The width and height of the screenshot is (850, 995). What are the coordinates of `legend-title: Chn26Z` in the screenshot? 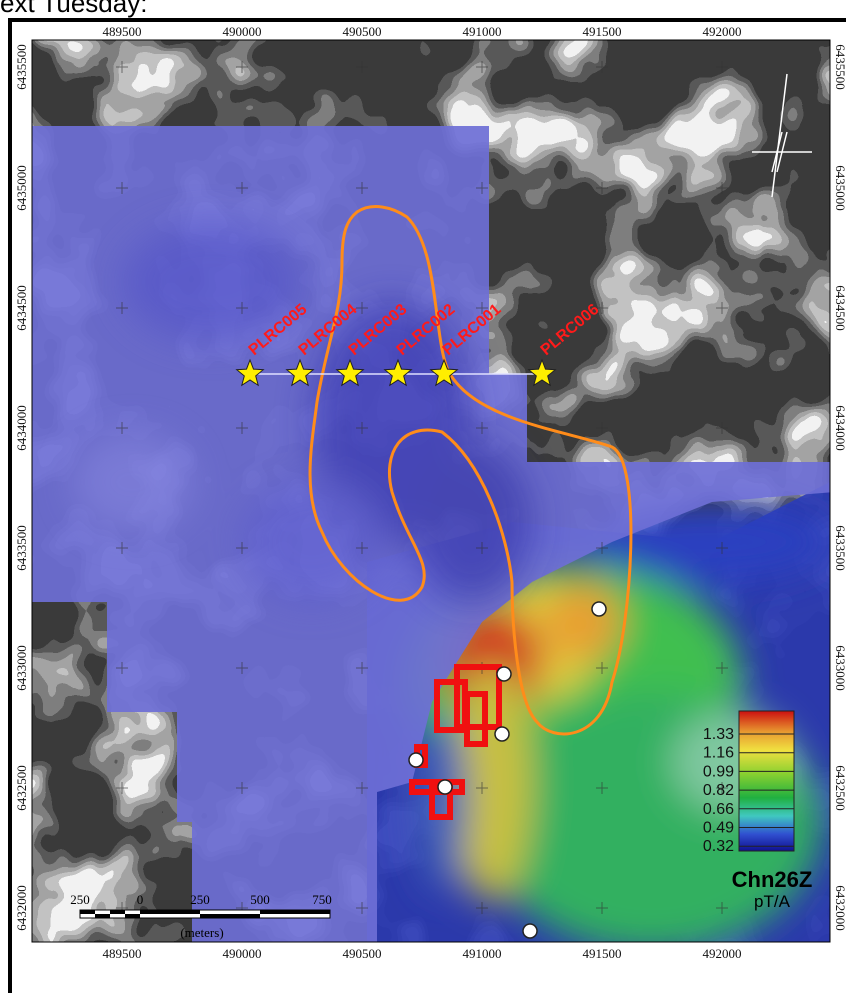 It's located at (772, 879).